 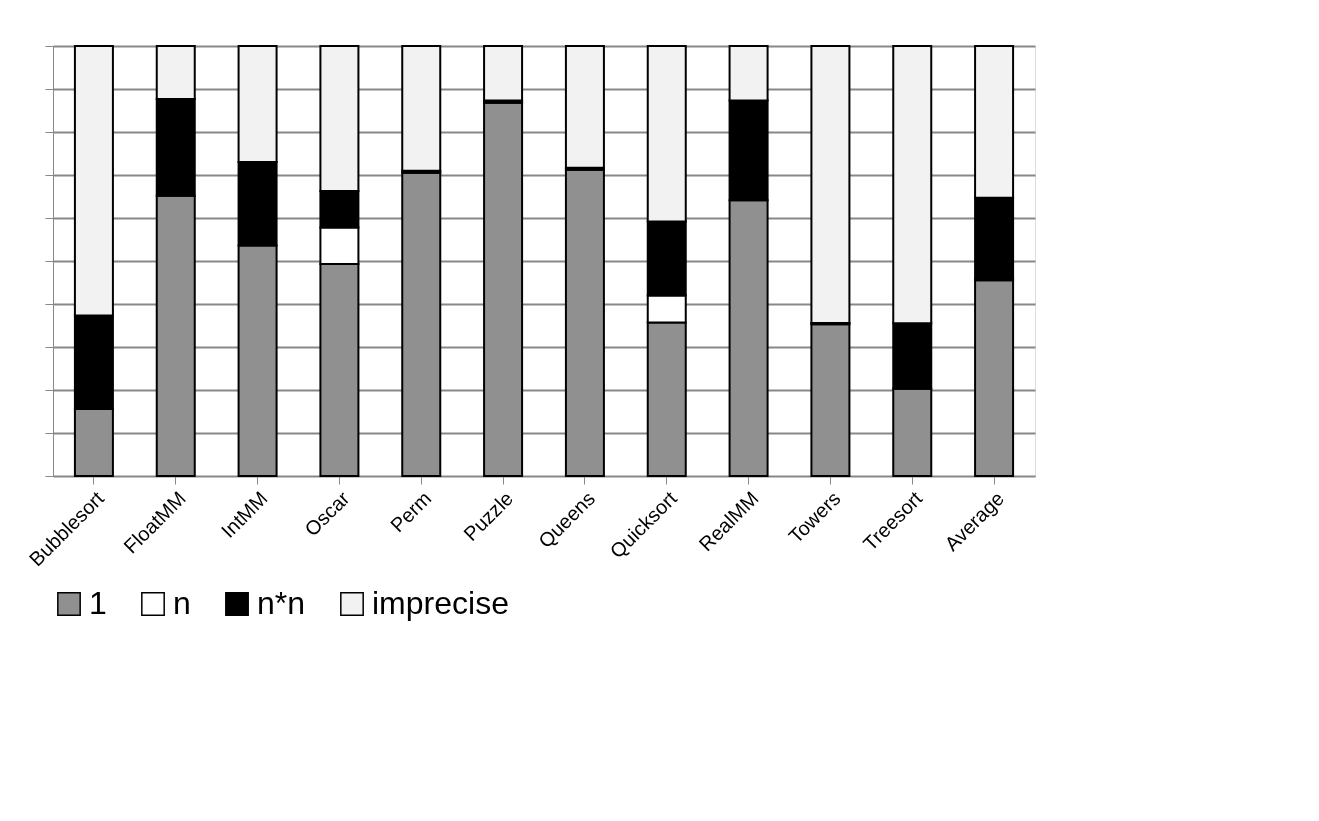 What do you see at coordinates (281, 603) in the screenshot?
I see `legend-label: n*n` at bounding box center [281, 603].